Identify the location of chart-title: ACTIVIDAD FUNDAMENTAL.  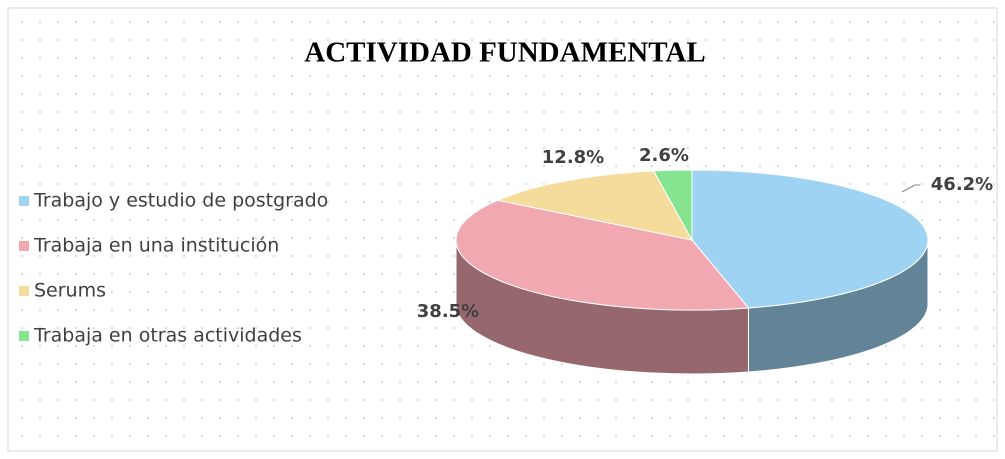
(504, 53).